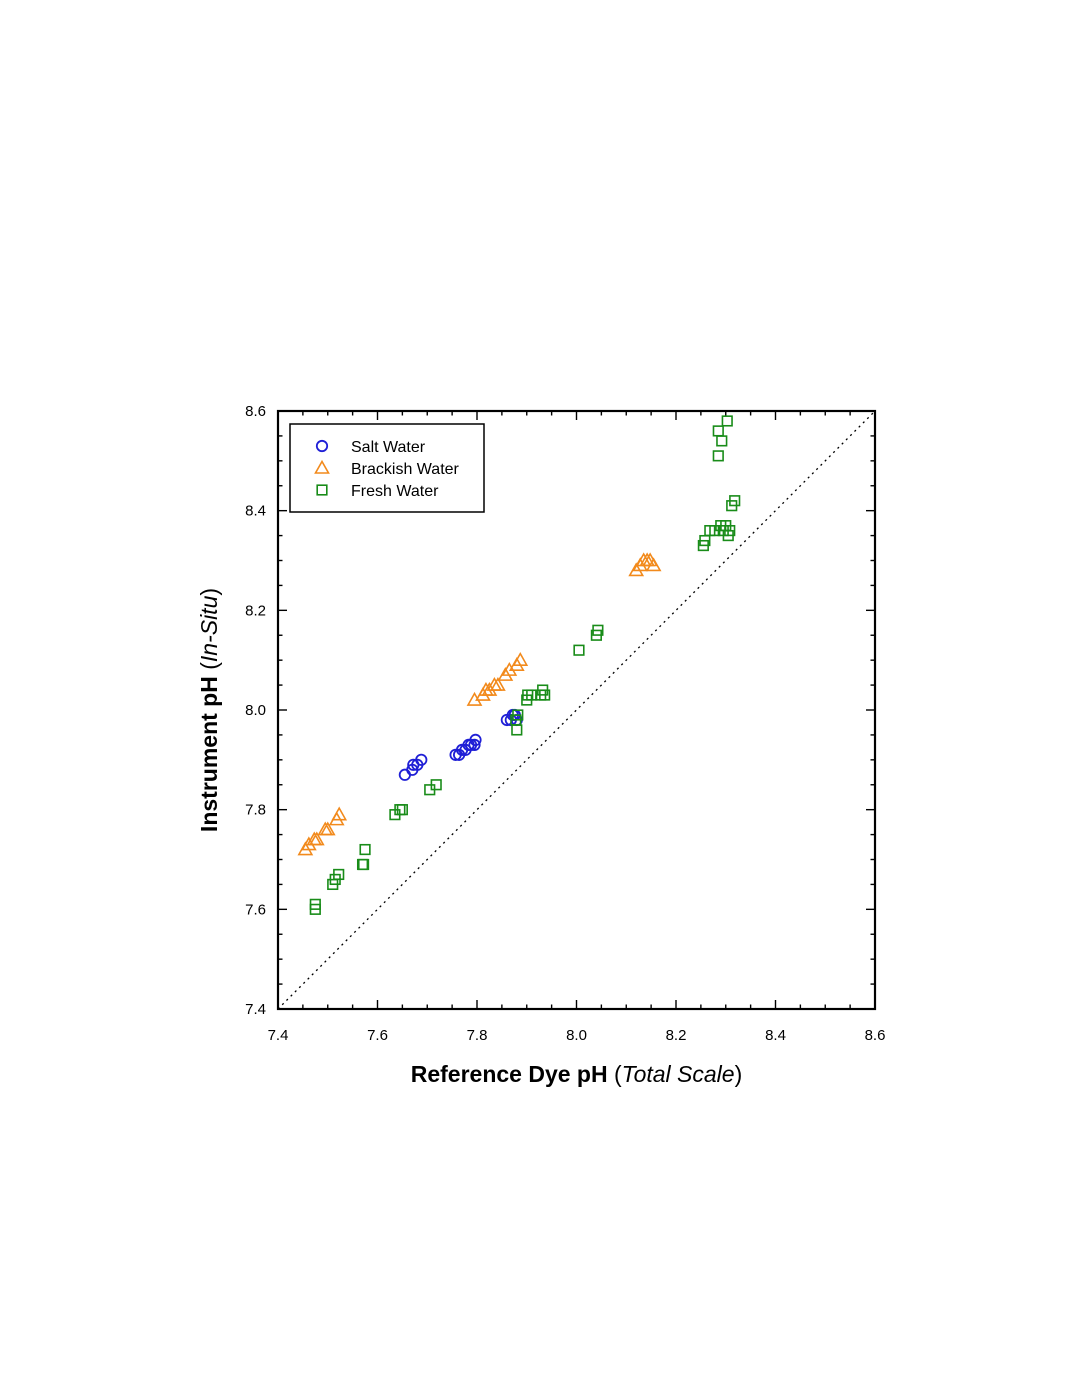 This screenshot has width=1071, height=1386. What do you see at coordinates (209, 628) in the screenshot?
I see `y-axis-title-source: In-Situ` at bounding box center [209, 628].